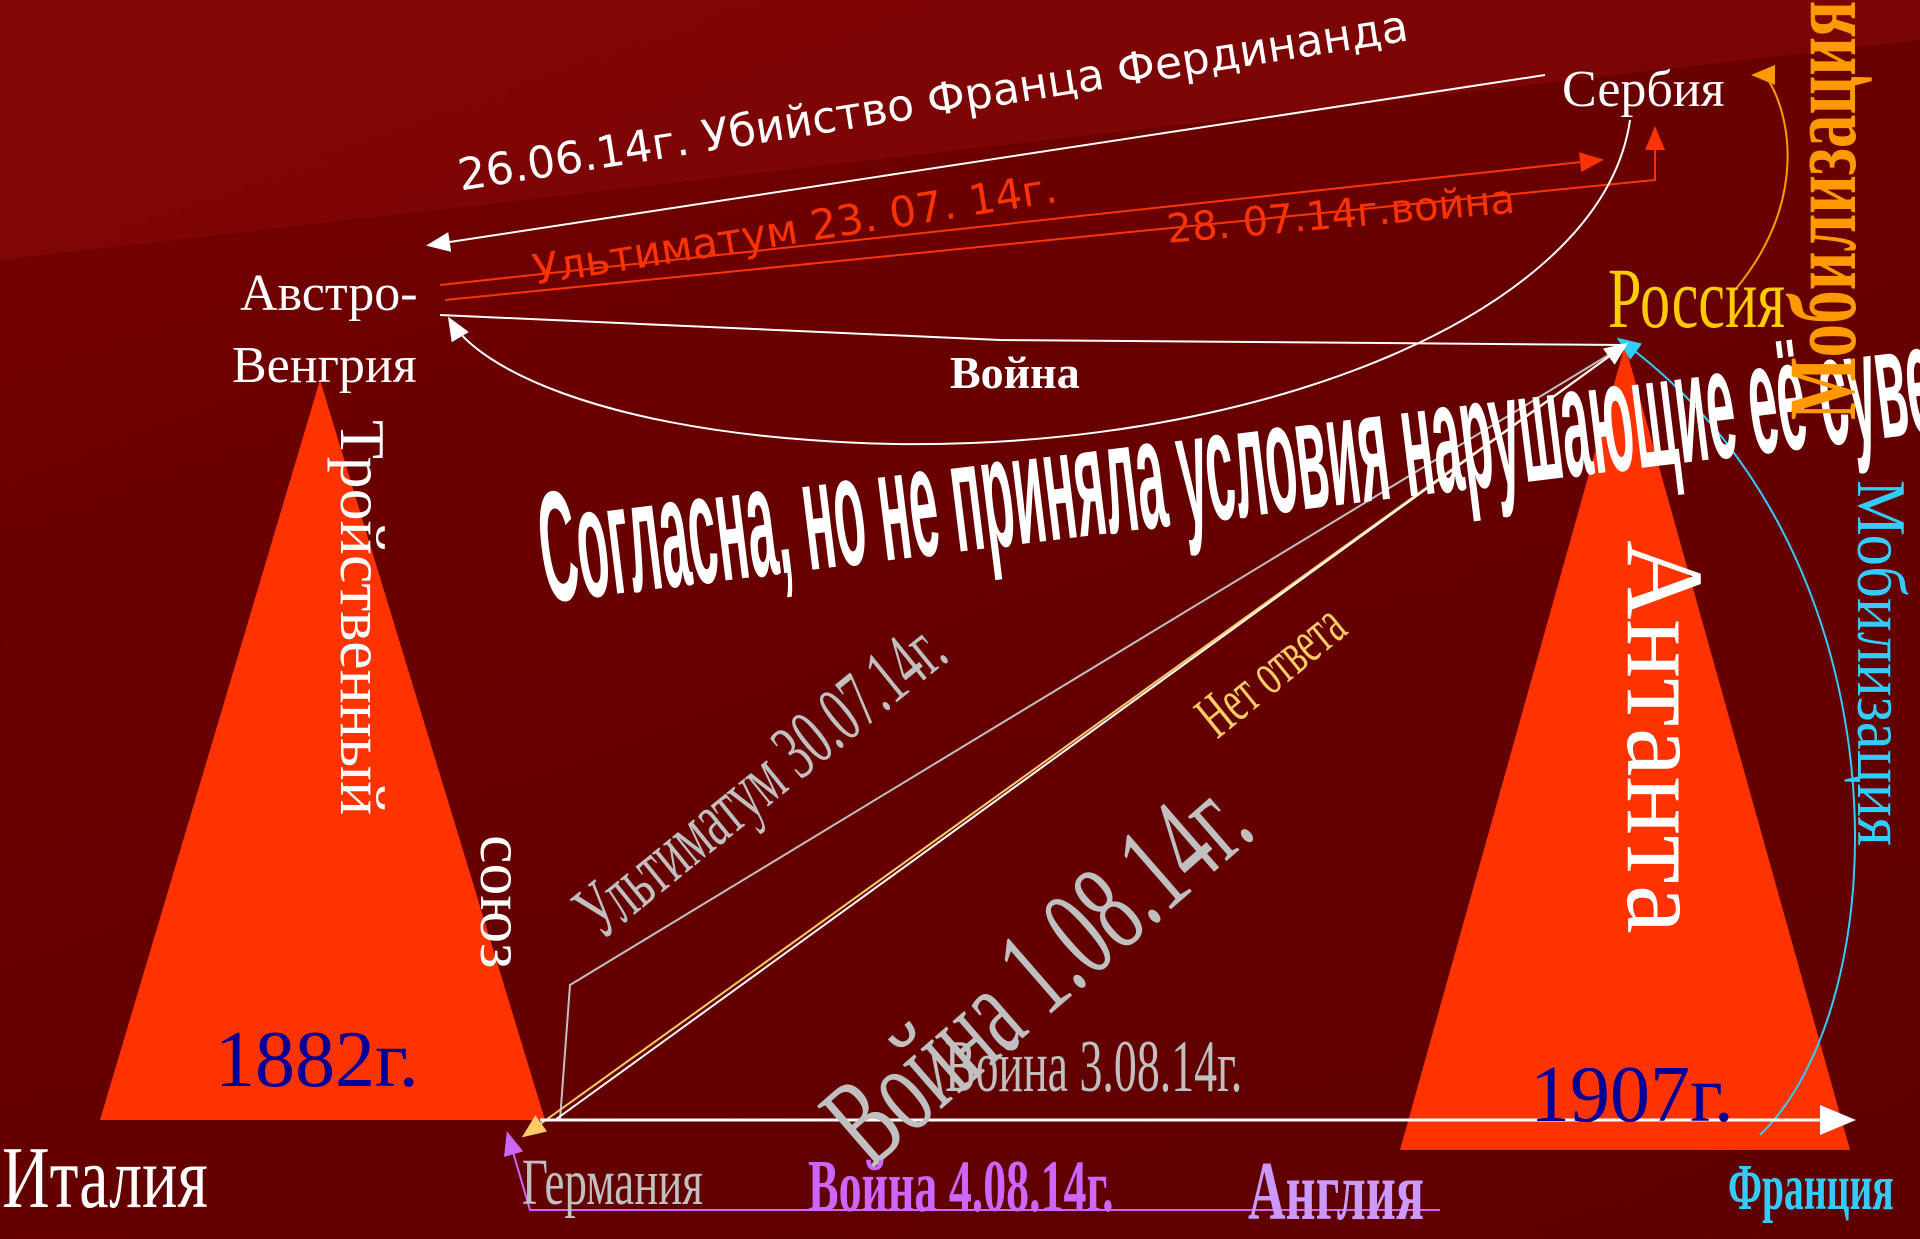 Image resolution: width=1920 pixels, height=1239 pixels. I want to click on war-england-arrow, so click(972, 1171).